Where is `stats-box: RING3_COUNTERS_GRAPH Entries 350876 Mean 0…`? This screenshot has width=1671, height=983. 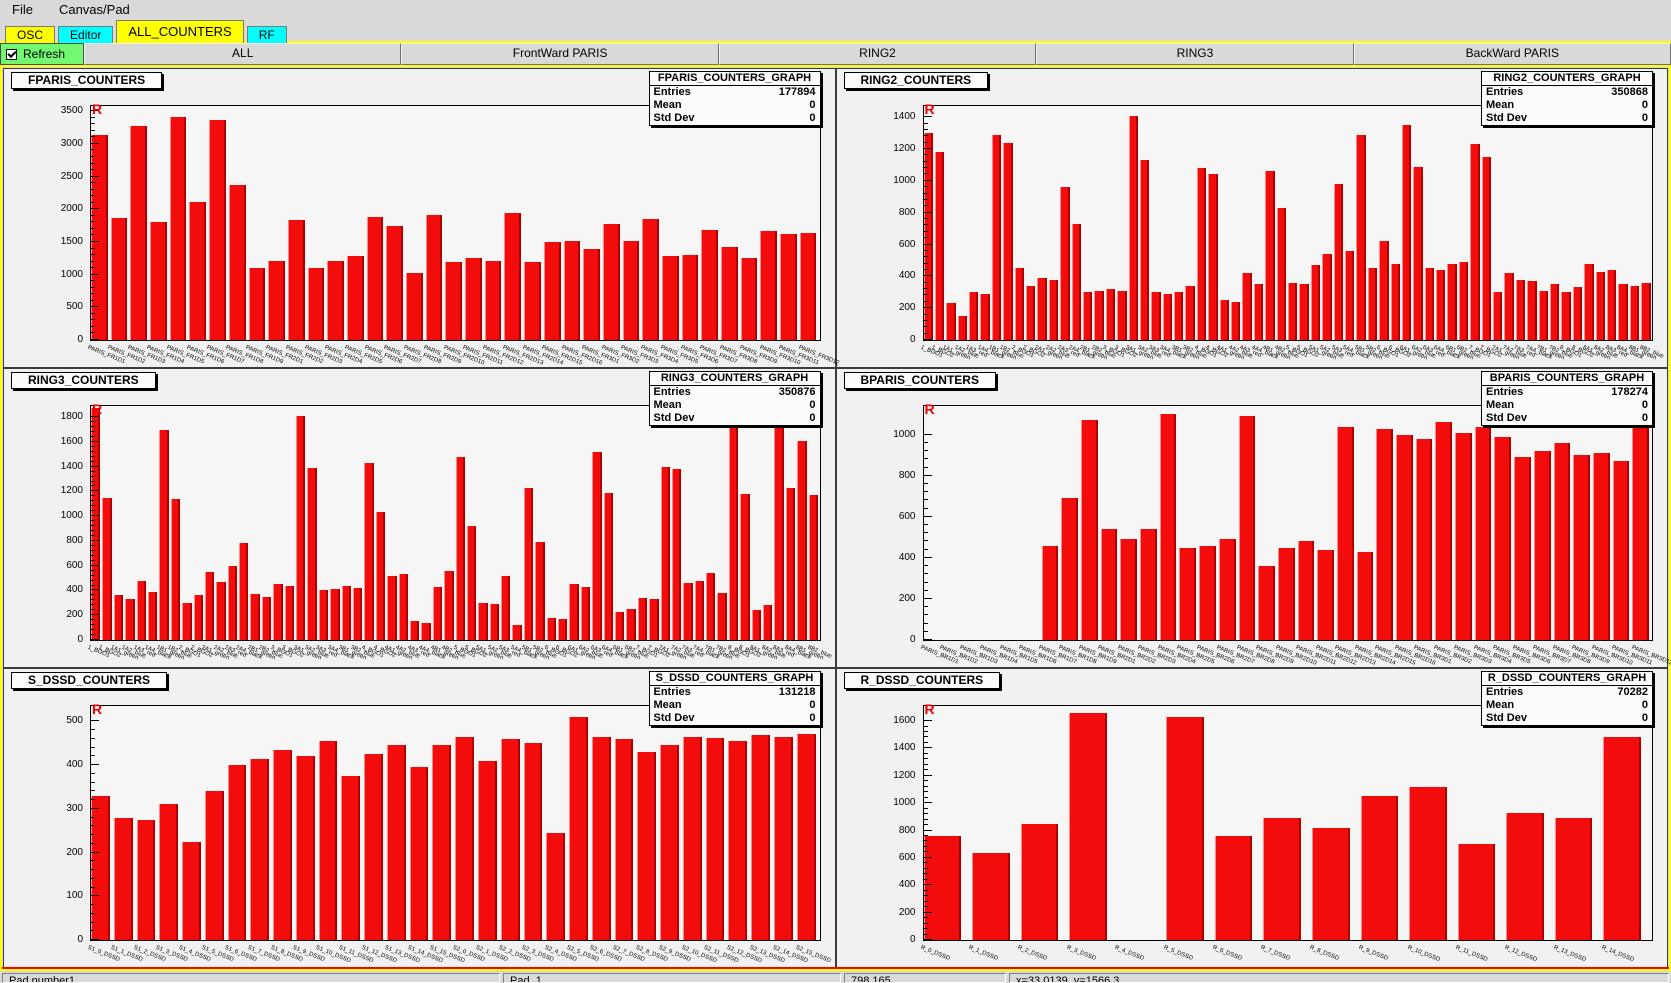
stats-box: RING3_COUNTERS_GRAPH Entries 350876 Mean 0… is located at coordinates (734, 398).